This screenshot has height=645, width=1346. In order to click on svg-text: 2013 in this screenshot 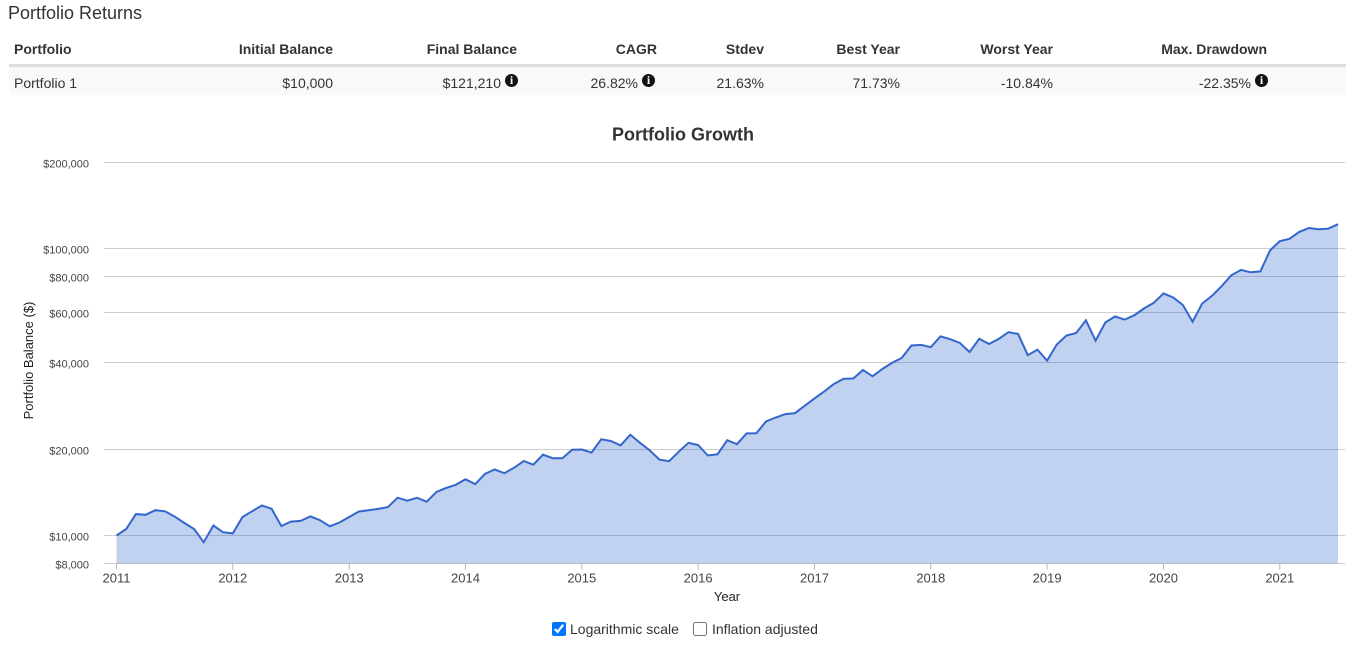, I will do `click(349, 577)`.